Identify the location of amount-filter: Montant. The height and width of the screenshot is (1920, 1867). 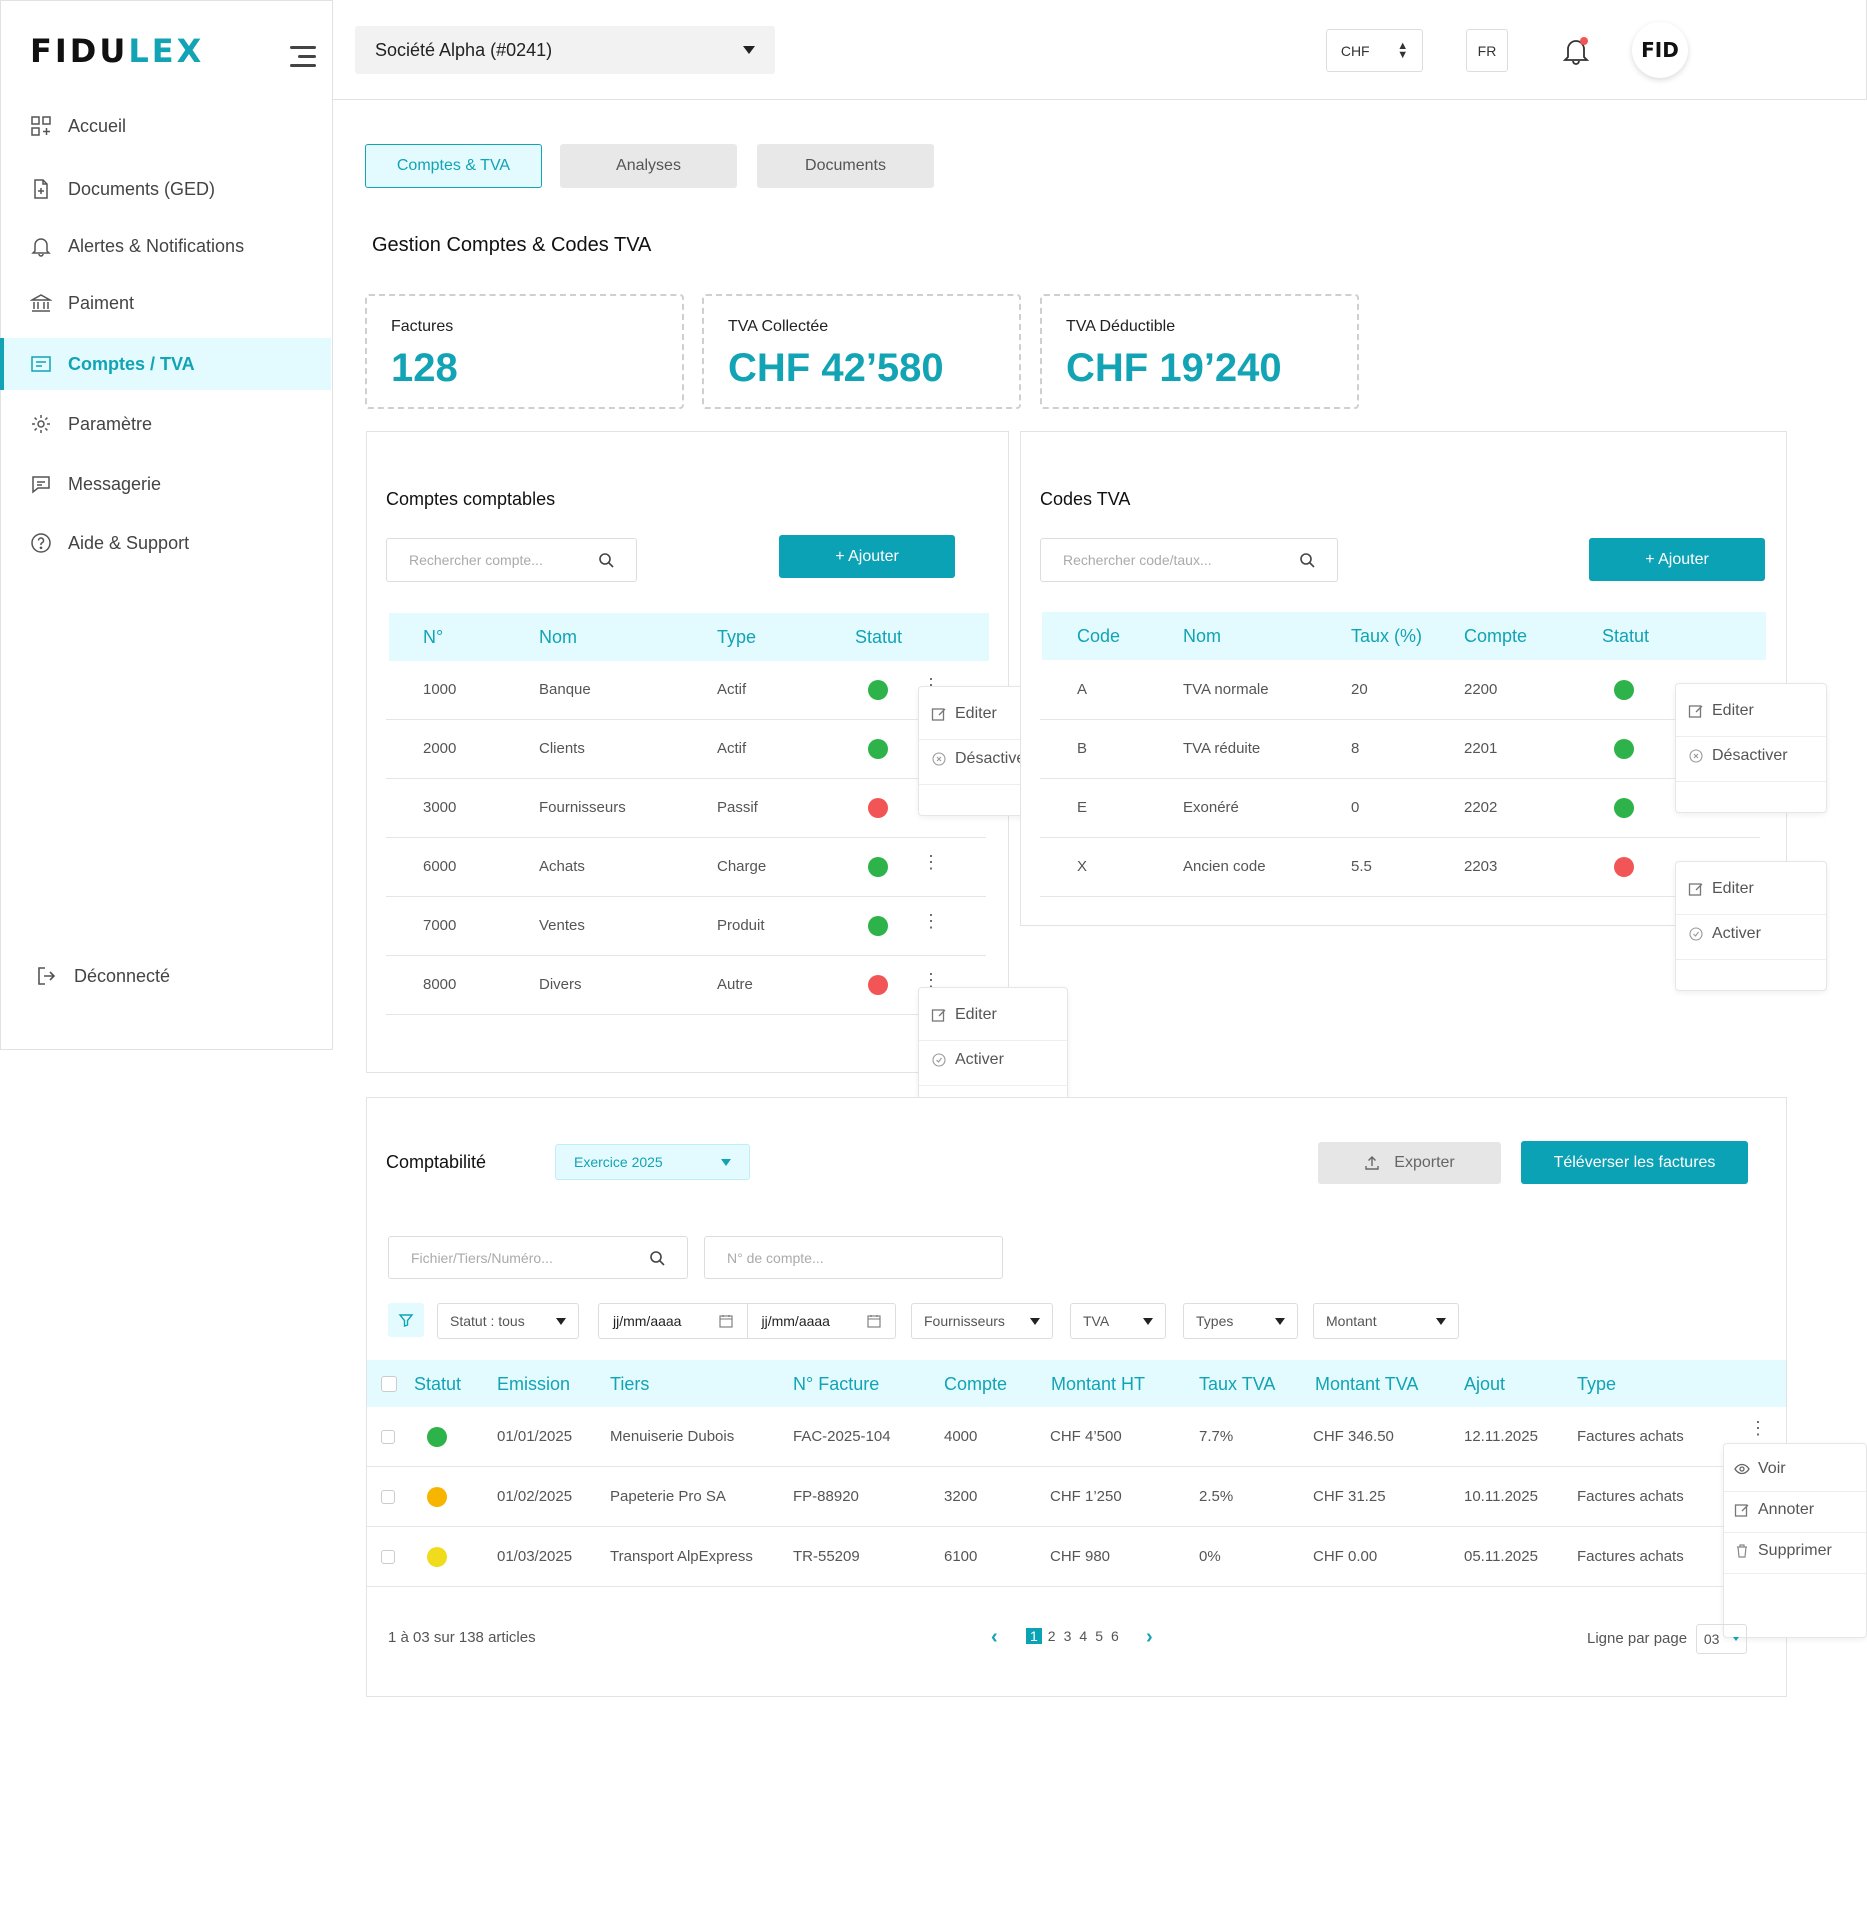
(1386, 1321).